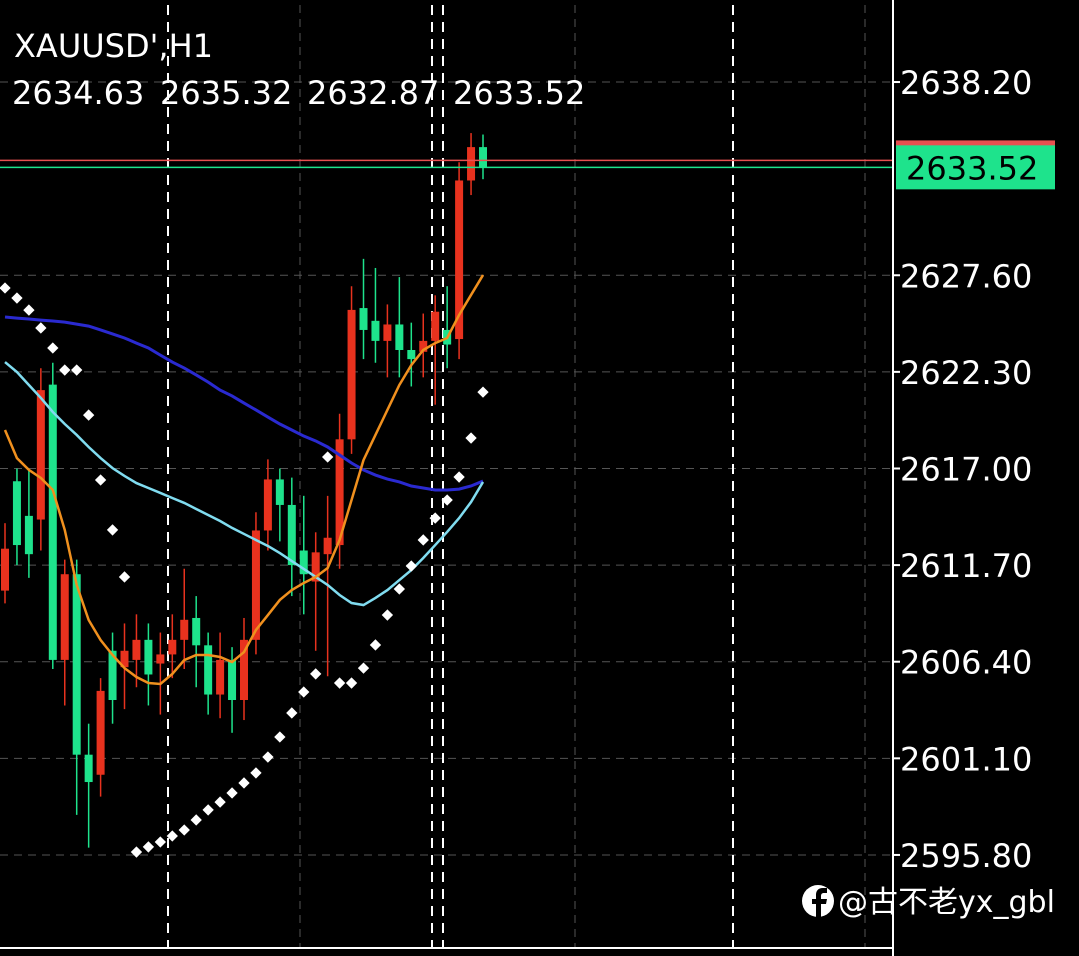 The width and height of the screenshot is (1079, 956). What do you see at coordinates (966, 373) in the screenshot?
I see `y-tick-label: 2622.30` at bounding box center [966, 373].